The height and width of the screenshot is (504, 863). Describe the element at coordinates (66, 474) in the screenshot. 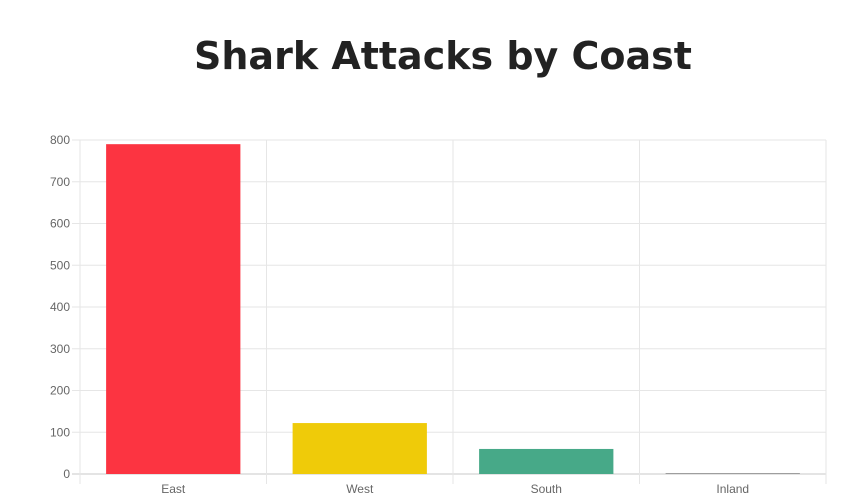

I see `y-tick-label: 0` at that location.